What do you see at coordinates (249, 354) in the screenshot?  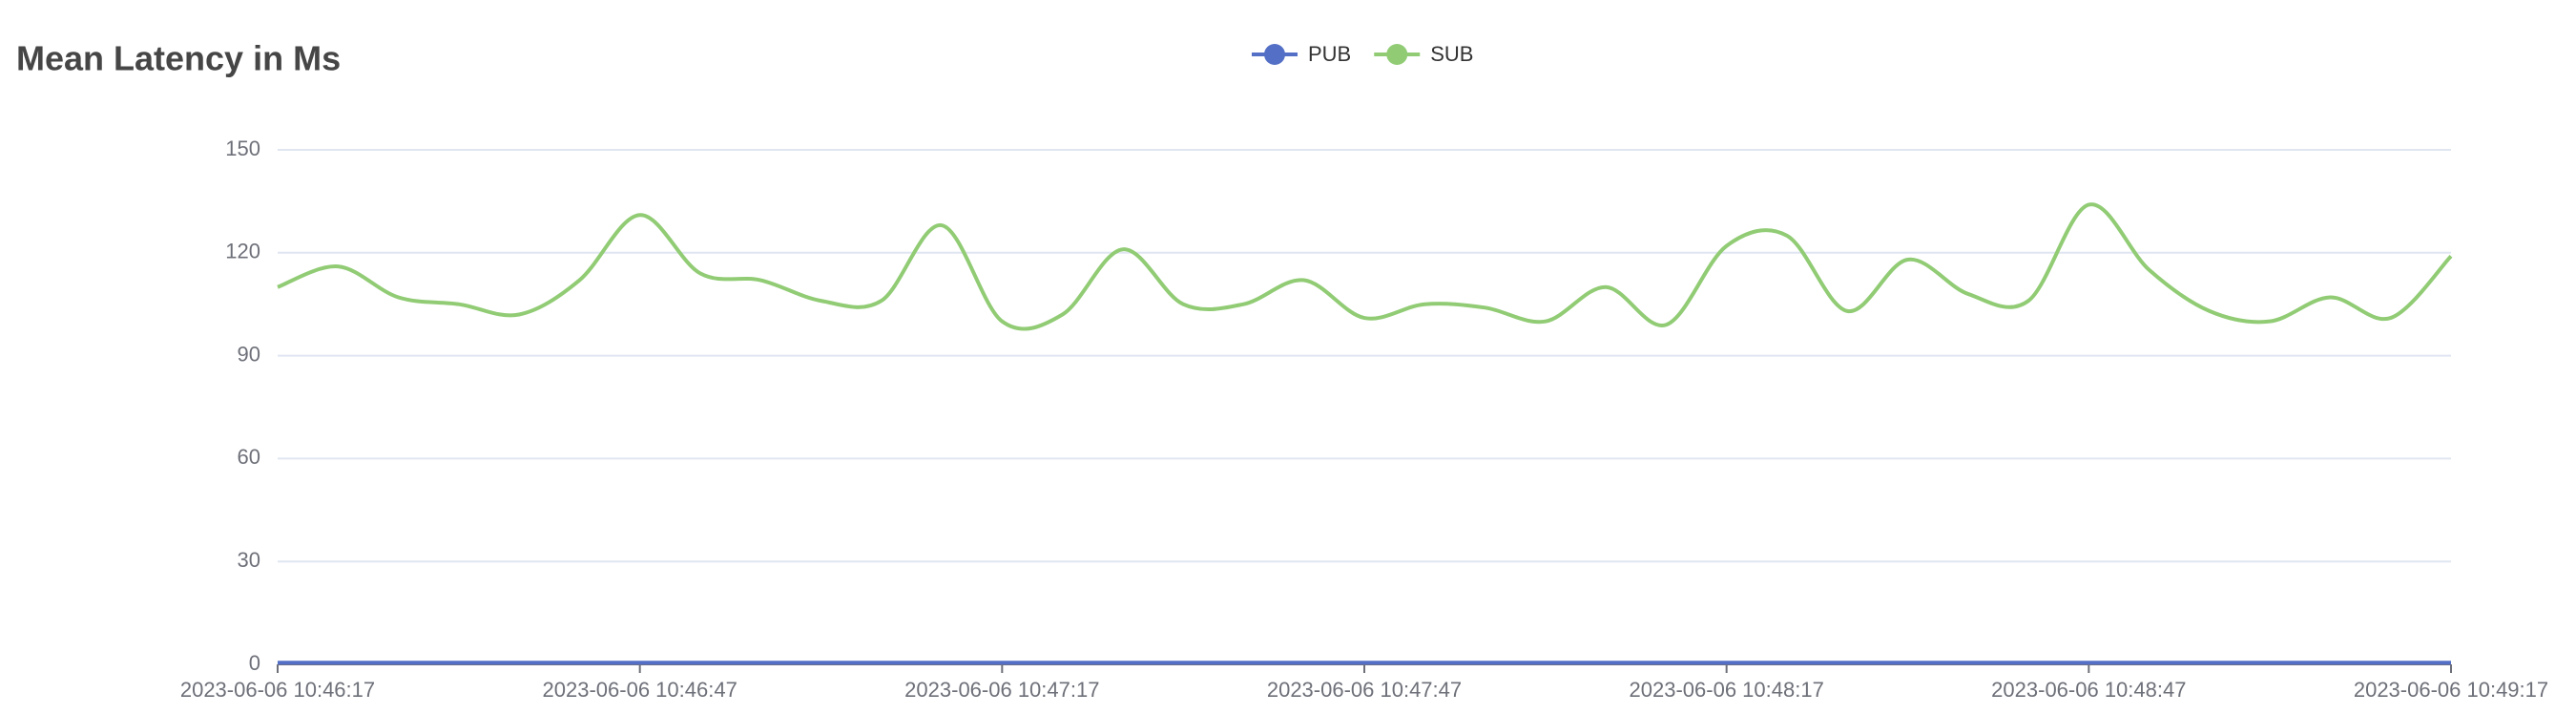 I see `y-tick-label: 90` at bounding box center [249, 354].